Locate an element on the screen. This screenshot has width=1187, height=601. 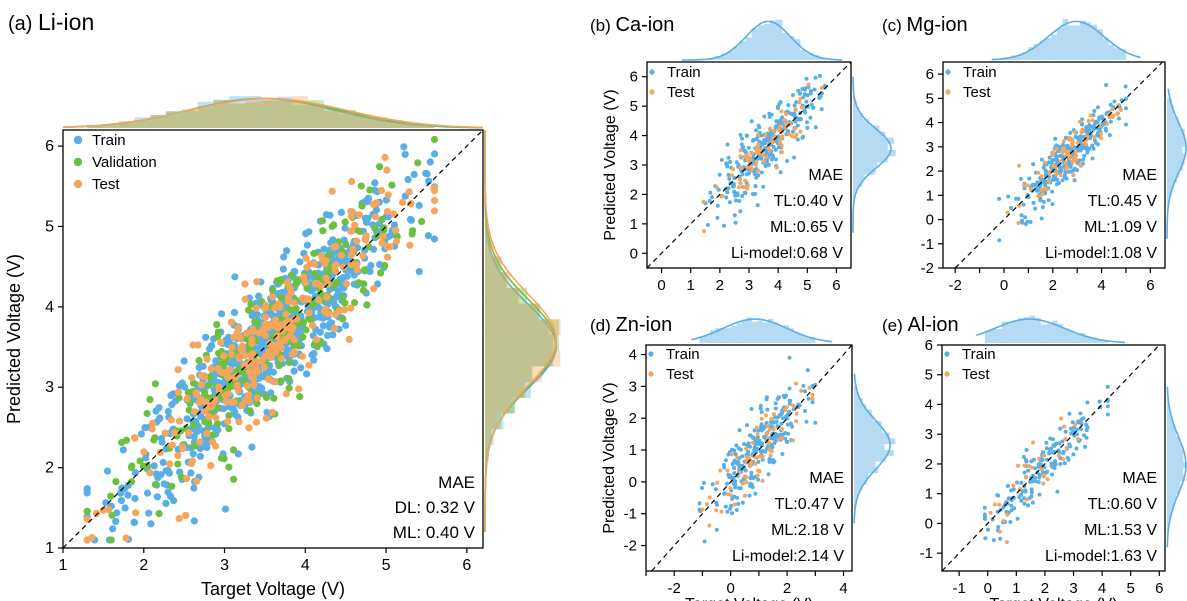
annotation-text: Li-model:0.68 V is located at coordinates (787, 253).